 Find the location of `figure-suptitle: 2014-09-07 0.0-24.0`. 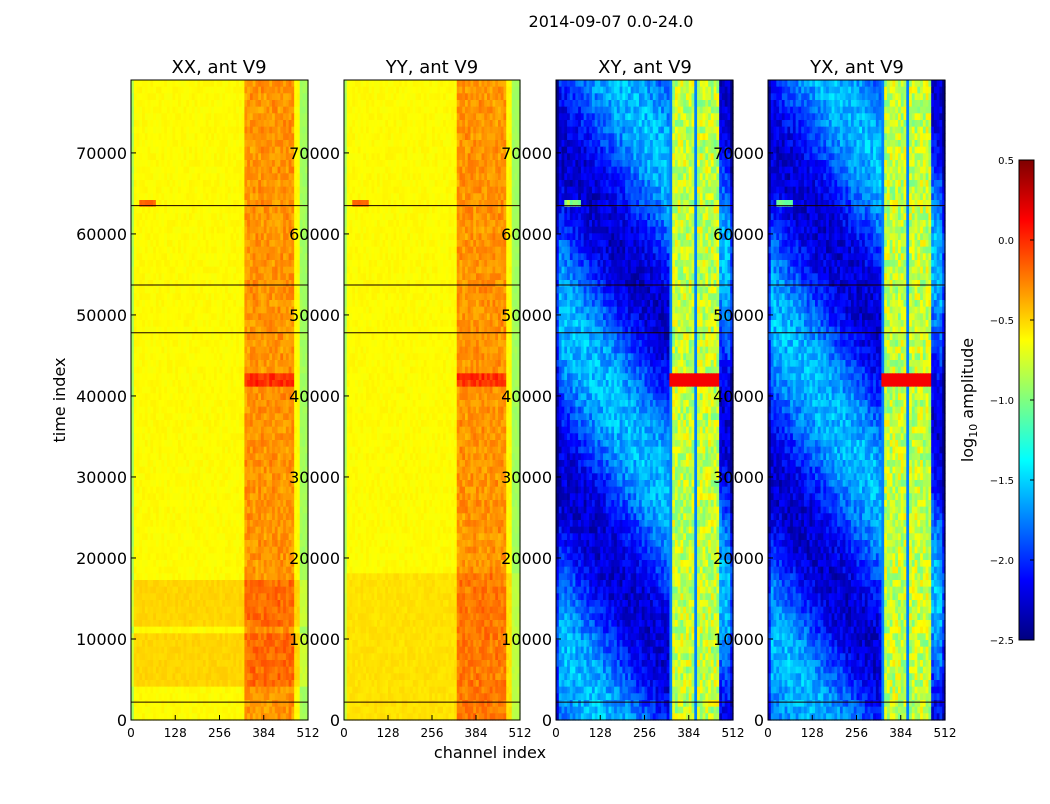

figure-suptitle: 2014-09-07 0.0-24.0 is located at coordinates (611, 21).